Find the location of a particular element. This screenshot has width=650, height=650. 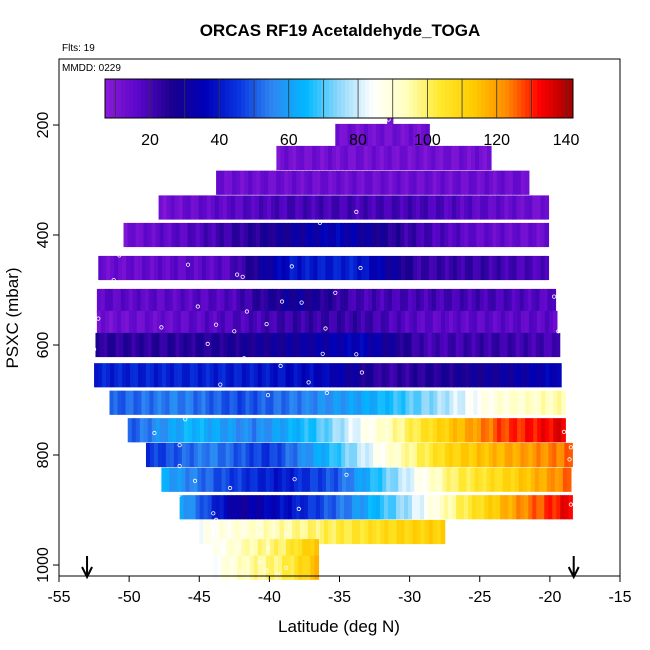

colorbar-tick-label: 120 is located at coordinates (496, 140).